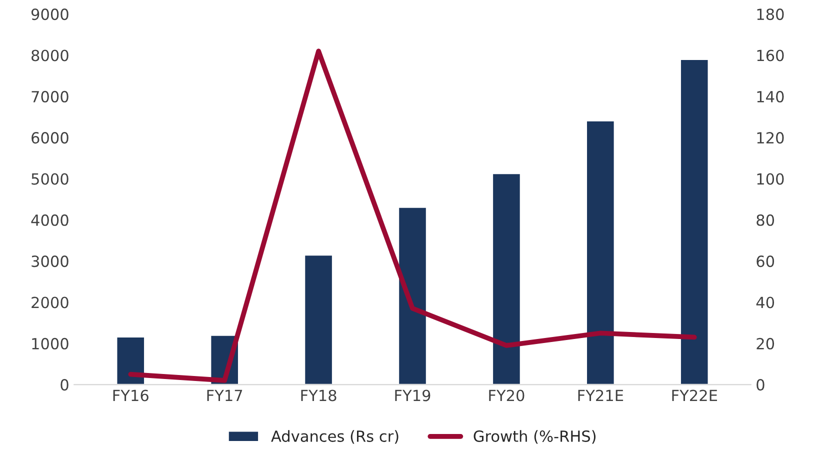 This screenshot has width=825, height=469. Describe the element at coordinates (49, 14) in the screenshot. I see `y-tick-label: 9000` at that location.